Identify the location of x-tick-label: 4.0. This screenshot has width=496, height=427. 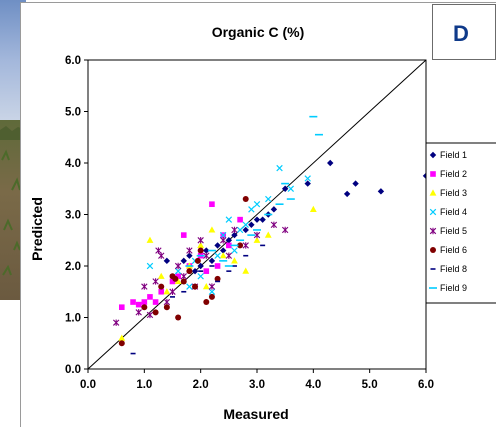
(313, 385).